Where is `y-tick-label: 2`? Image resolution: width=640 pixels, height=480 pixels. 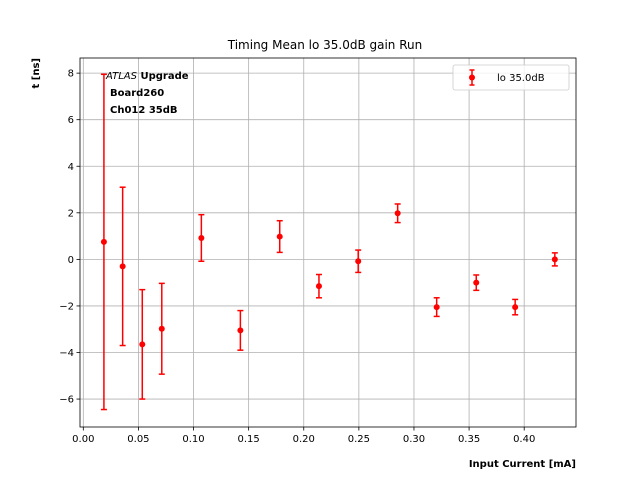 y-tick-label: 2 is located at coordinates (71, 213).